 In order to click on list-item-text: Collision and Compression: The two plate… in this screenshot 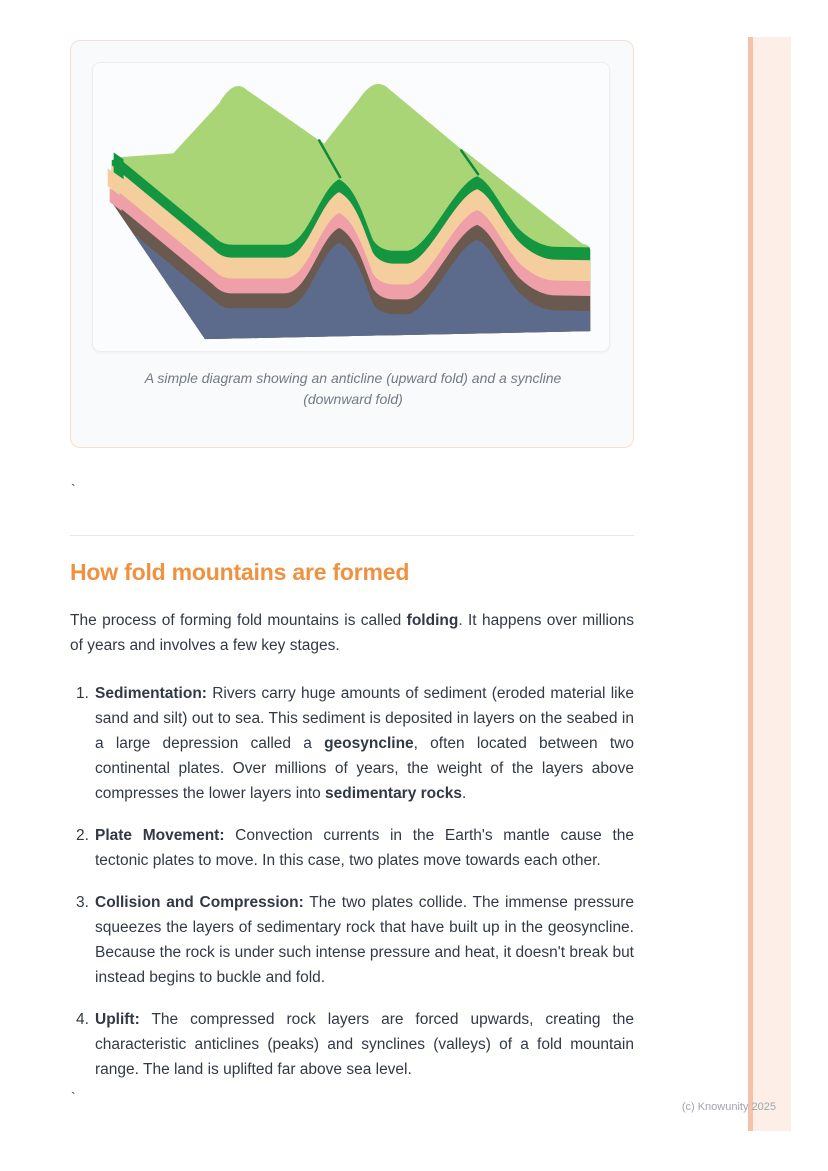, I will do `click(365, 940)`.